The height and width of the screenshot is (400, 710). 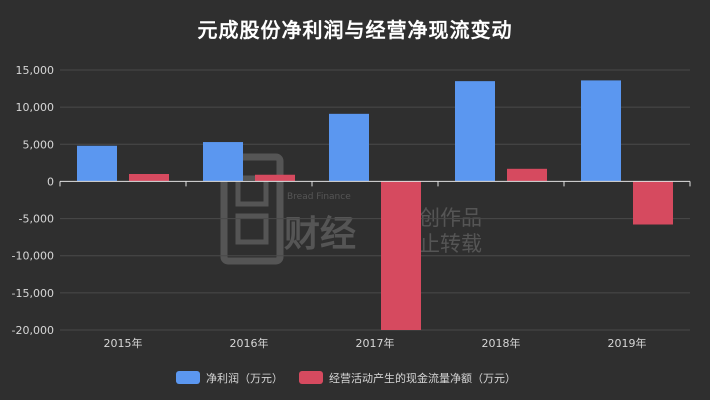 I want to click on watermark-brand-cn: 财经, so click(x=320, y=234).